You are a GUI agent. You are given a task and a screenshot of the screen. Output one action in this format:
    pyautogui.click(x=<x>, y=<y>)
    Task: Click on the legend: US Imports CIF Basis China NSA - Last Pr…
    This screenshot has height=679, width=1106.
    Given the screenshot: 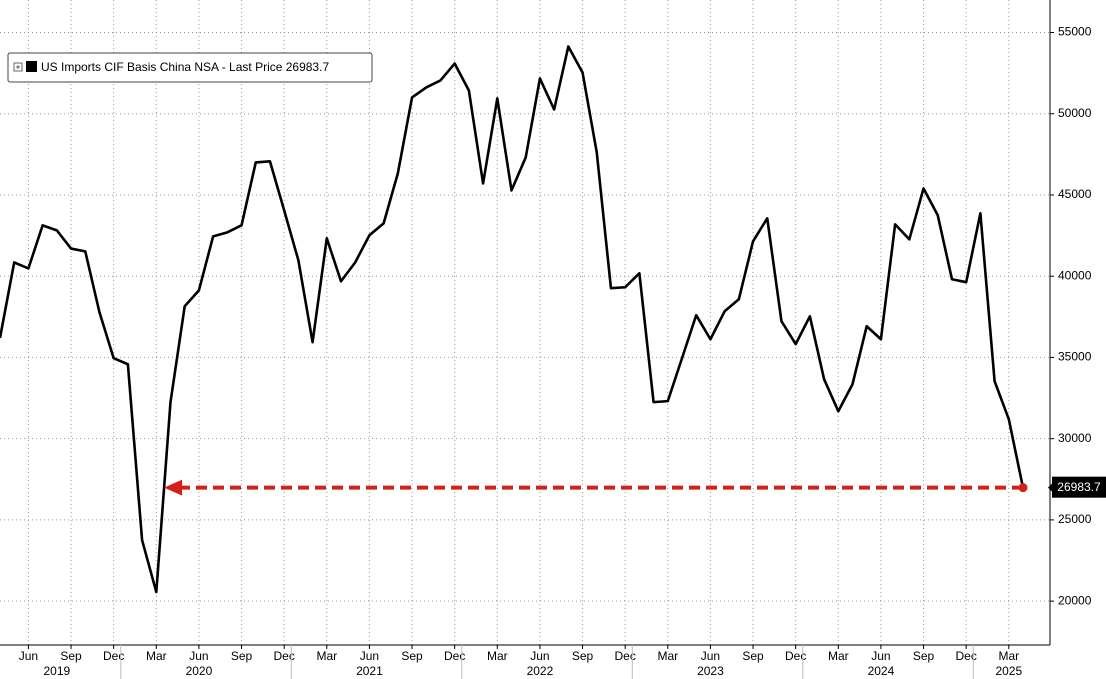 What is the action you would take?
    pyautogui.click(x=190, y=67)
    